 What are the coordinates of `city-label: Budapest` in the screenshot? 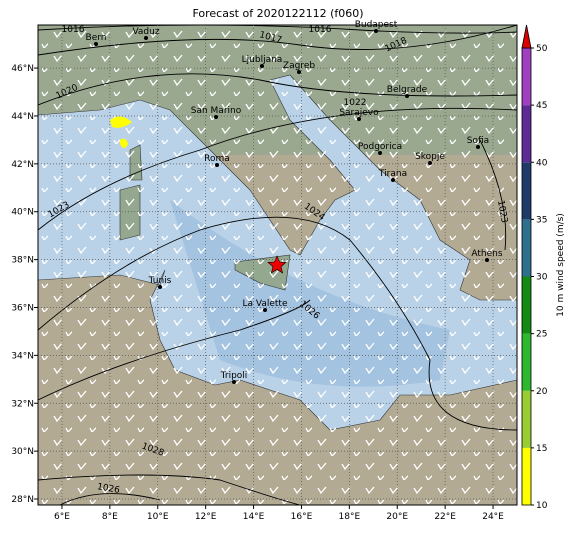 It's located at (376, 25).